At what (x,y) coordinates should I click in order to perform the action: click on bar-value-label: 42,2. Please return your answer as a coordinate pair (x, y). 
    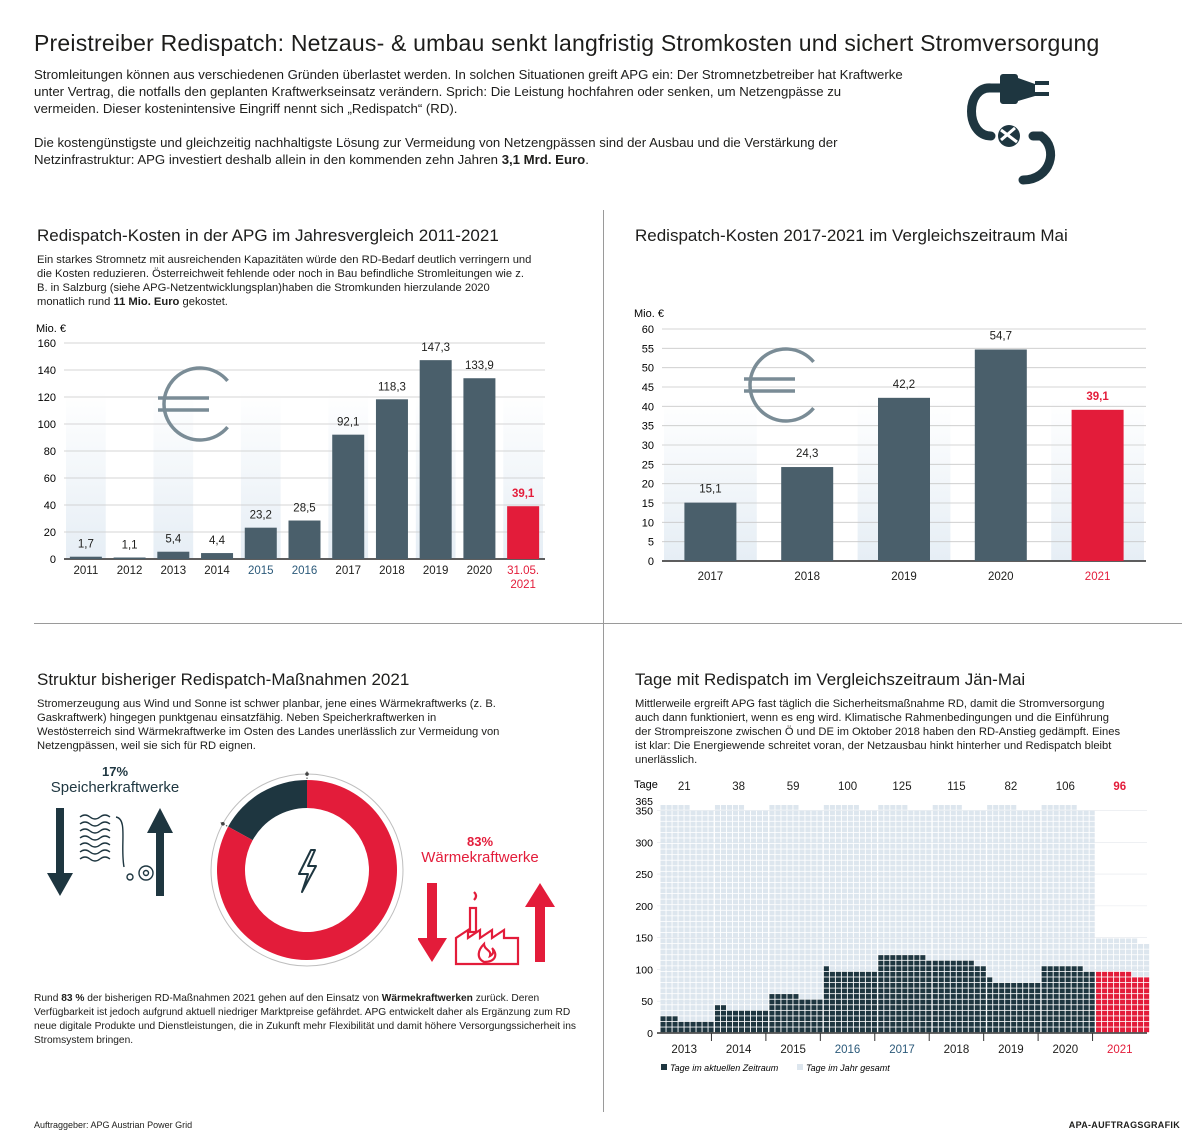
    Looking at the image, I should click on (904, 385).